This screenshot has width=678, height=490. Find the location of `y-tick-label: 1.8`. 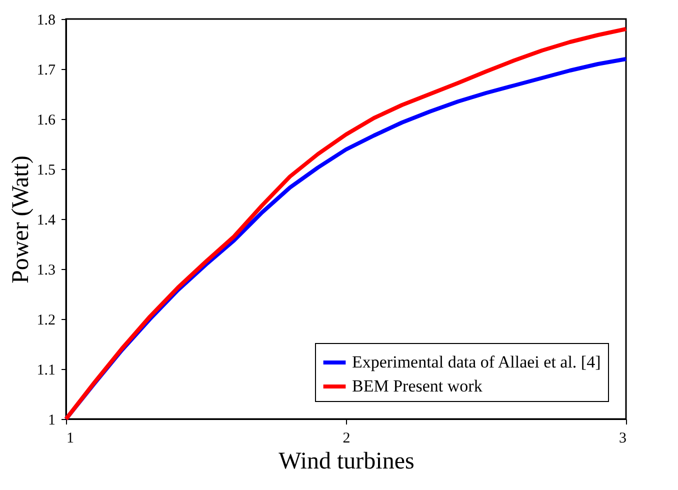

y-tick-label: 1.8 is located at coordinates (46, 20).